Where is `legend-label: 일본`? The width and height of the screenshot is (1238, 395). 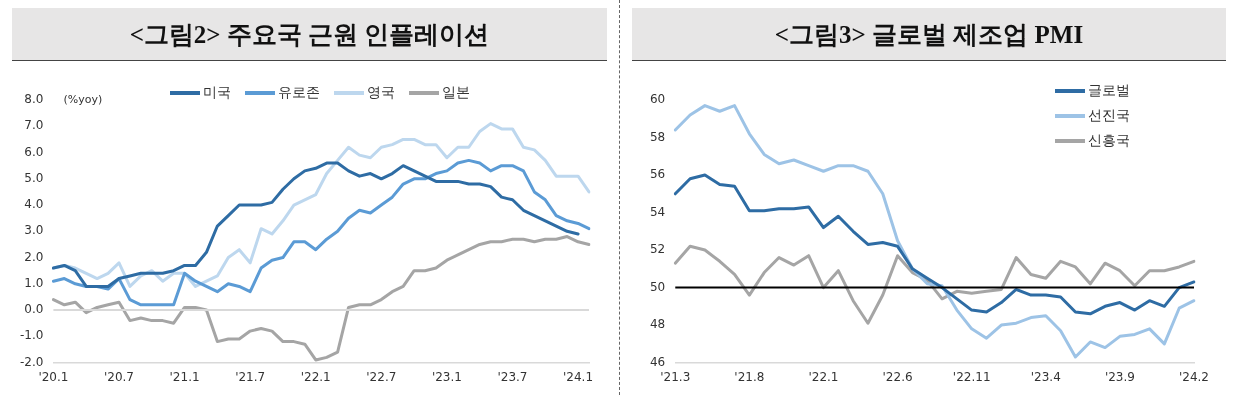 legend-label: 일본 is located at coordinates (456, 92).